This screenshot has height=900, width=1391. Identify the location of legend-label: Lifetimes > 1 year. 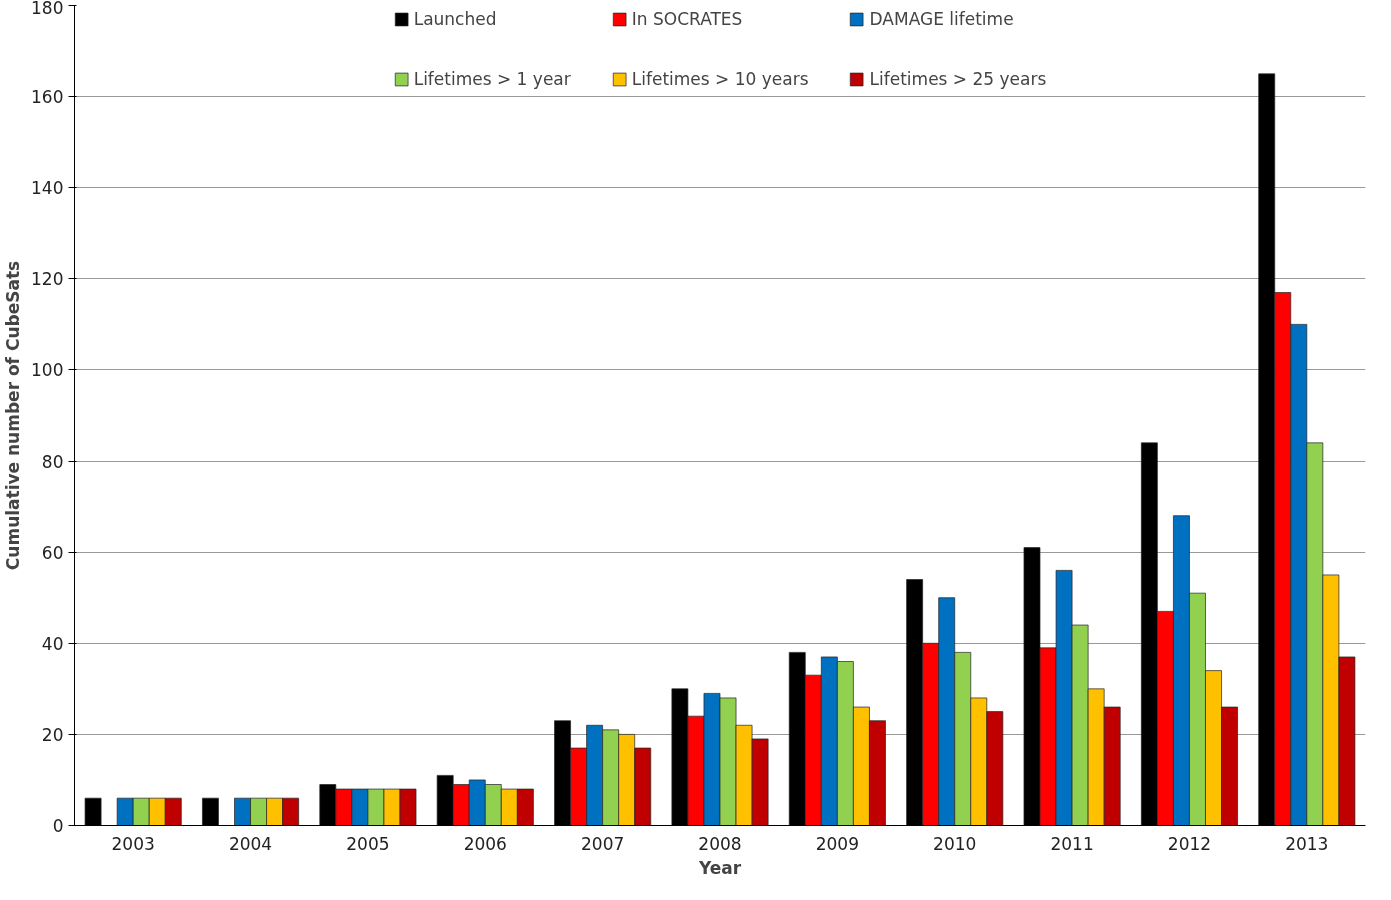
(492, 79).